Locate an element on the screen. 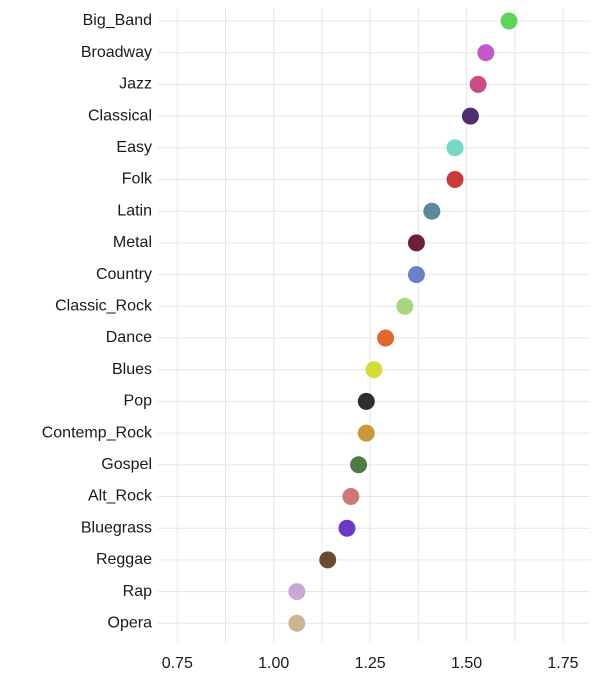 The height and width of the screenshot is (700, 600). y-tick-label: Jazz is located at coordinates (135, 84).